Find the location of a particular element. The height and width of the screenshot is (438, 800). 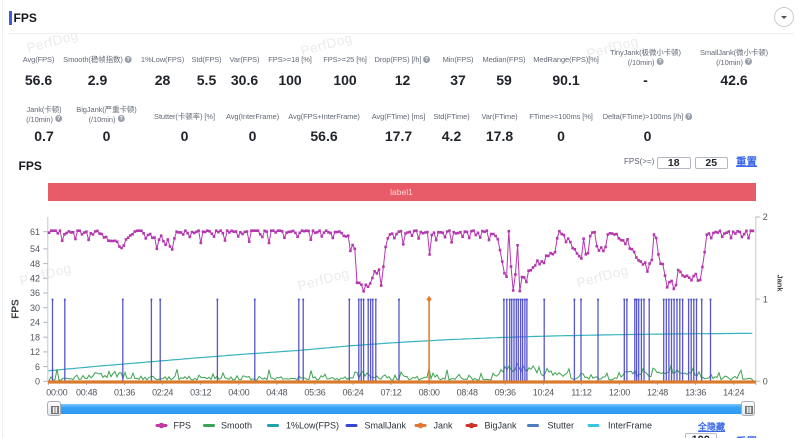

svg-text: 42 is located at coordinates (35, 279).